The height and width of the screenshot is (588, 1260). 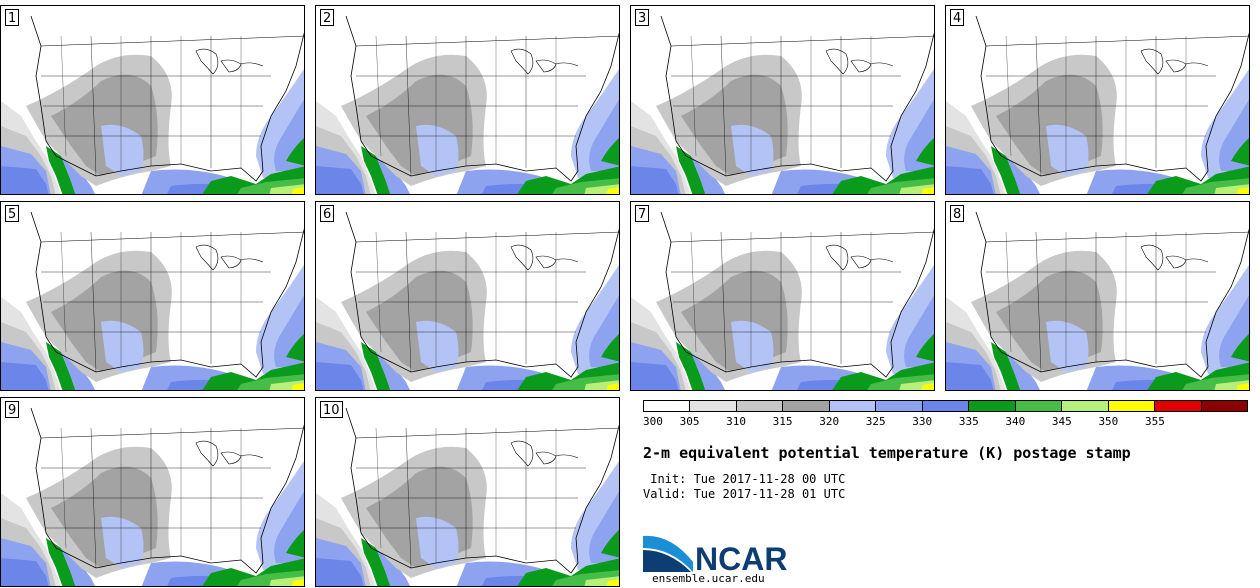 I want to click on member-panel-9: 9, so click(x=152, y=492).